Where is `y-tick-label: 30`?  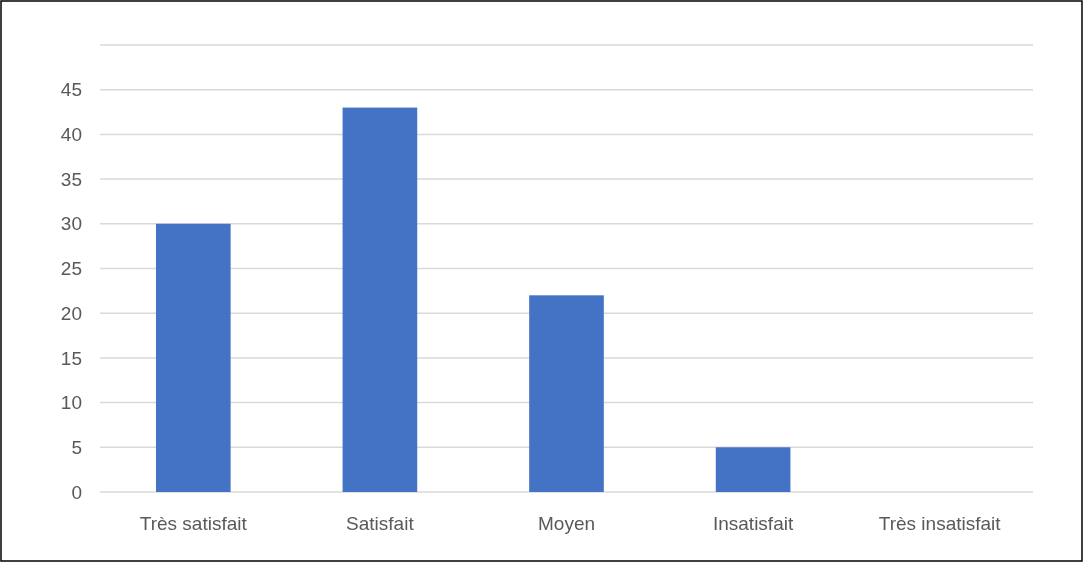 y-tick-label: 30 is located at coordinates (71, 224).